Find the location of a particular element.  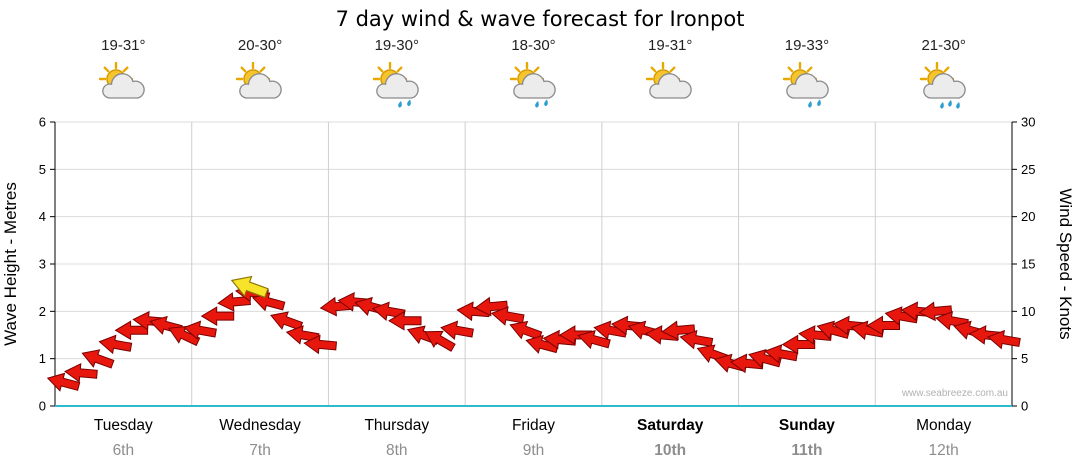

day-name-label: Saturday is located at coordinates (670, 425).